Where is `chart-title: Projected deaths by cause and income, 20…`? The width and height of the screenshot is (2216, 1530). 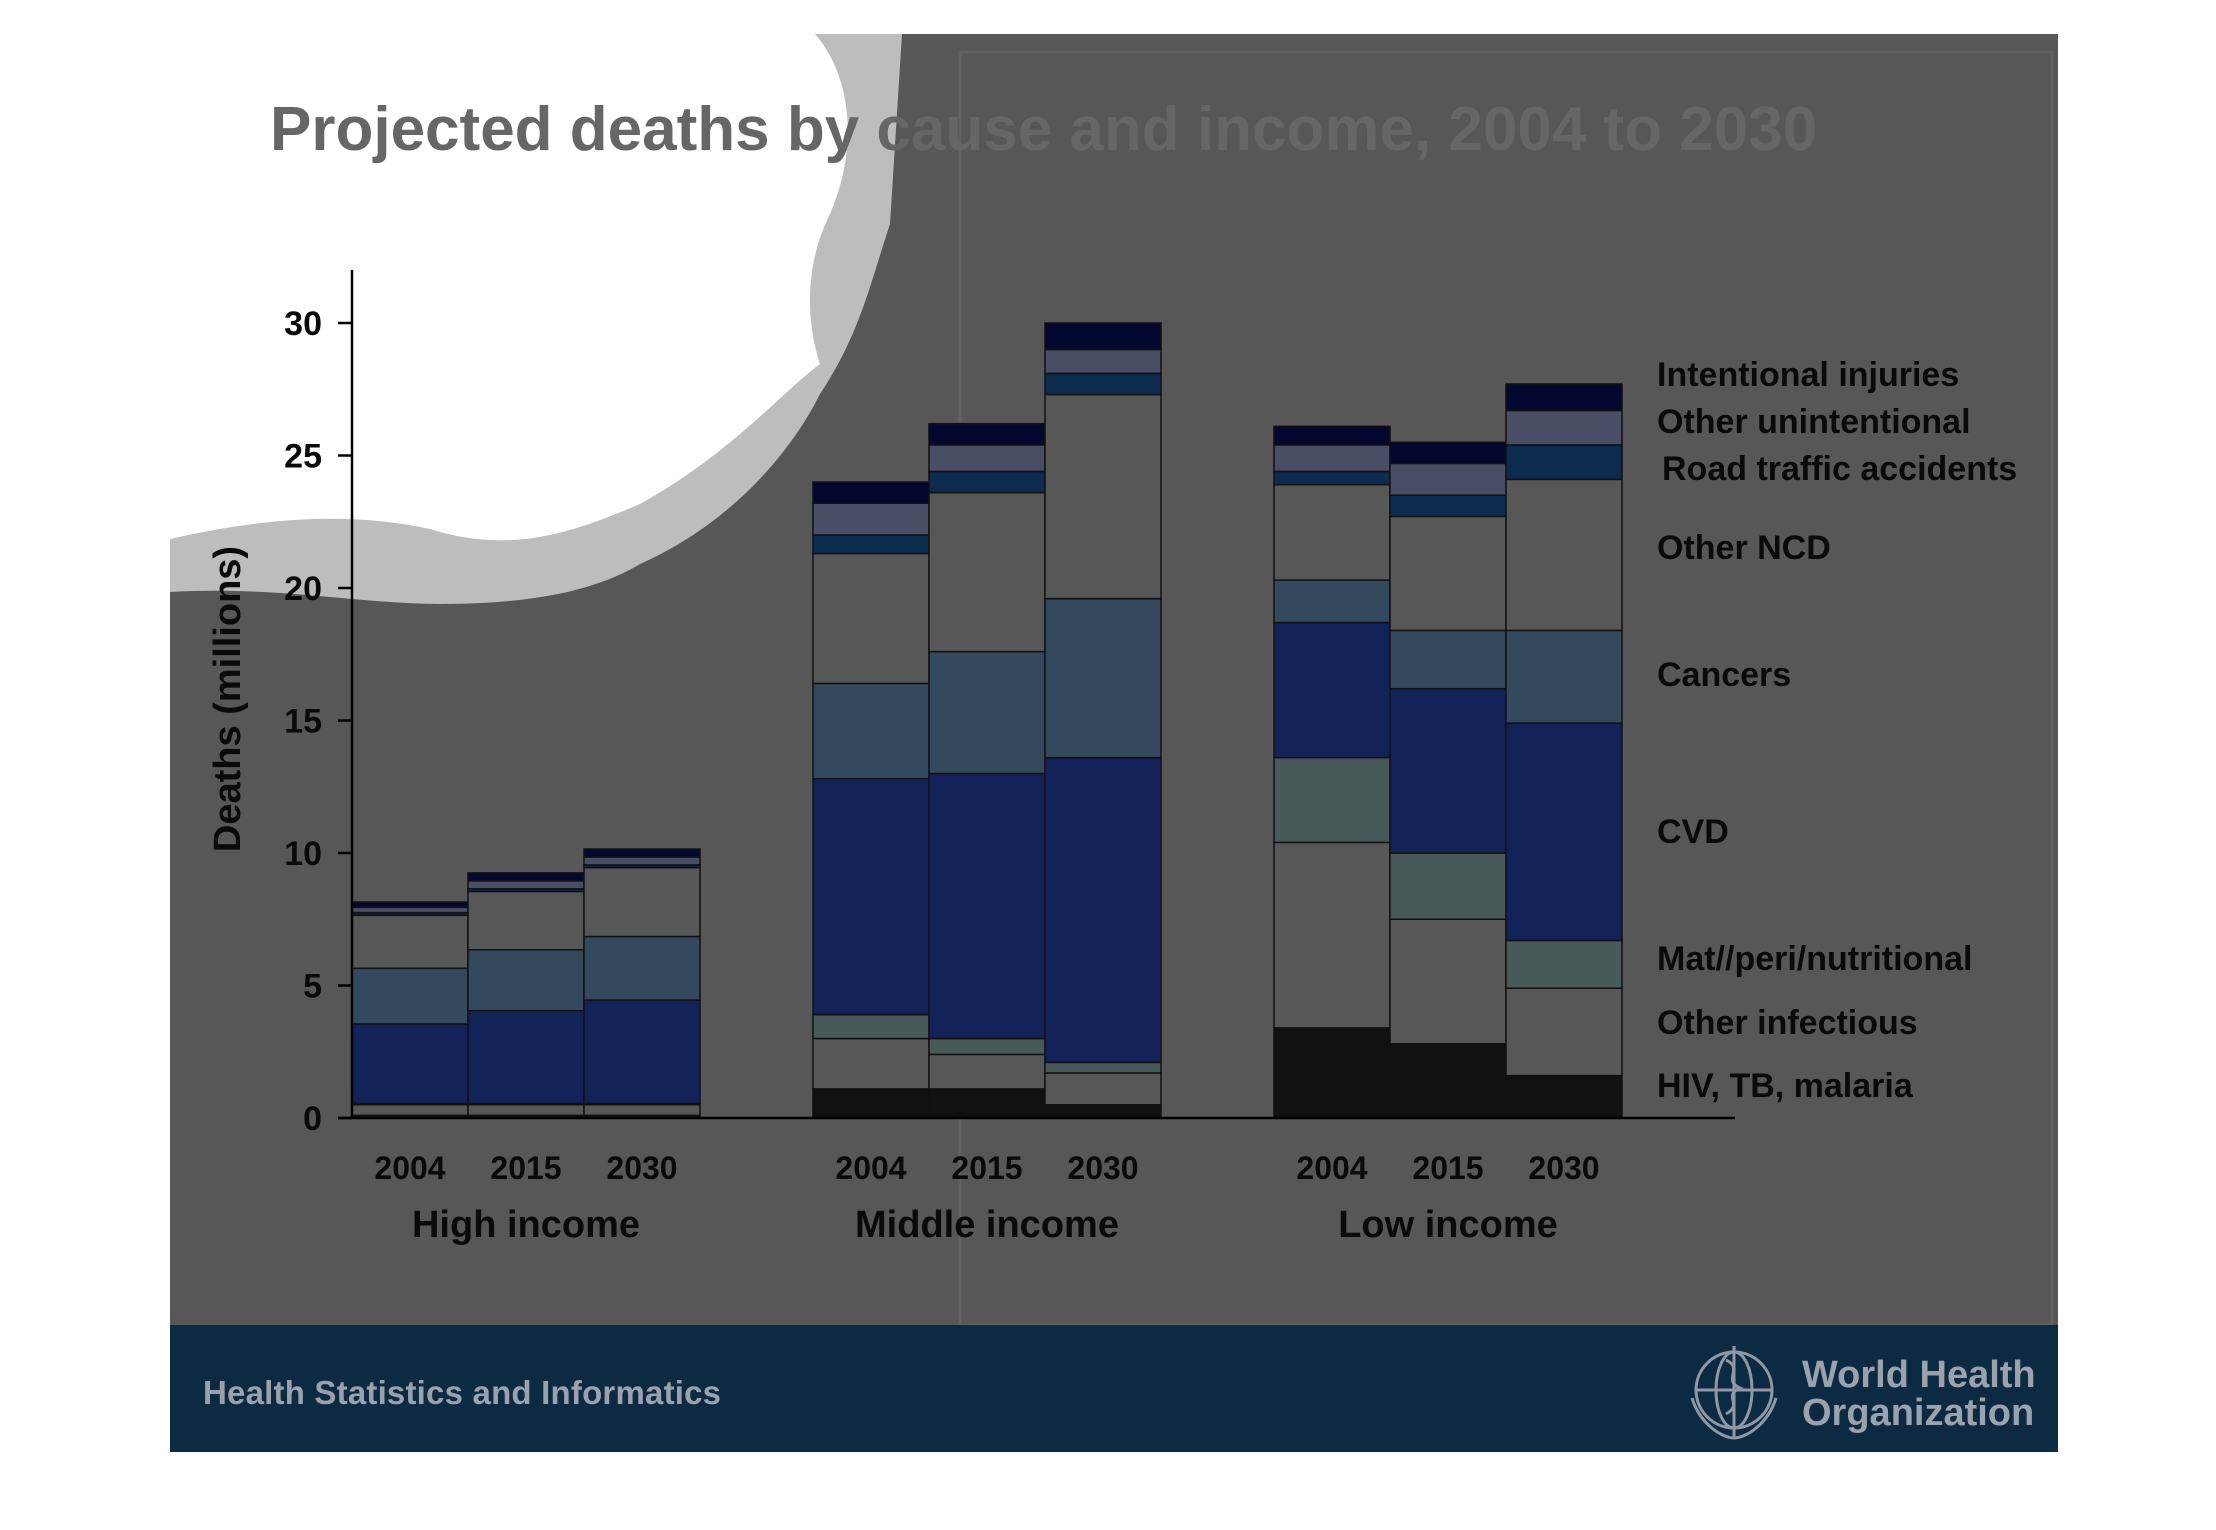 chart-title: Projected deaths by cause and income, 20… is located at coordinates (1043, 129).